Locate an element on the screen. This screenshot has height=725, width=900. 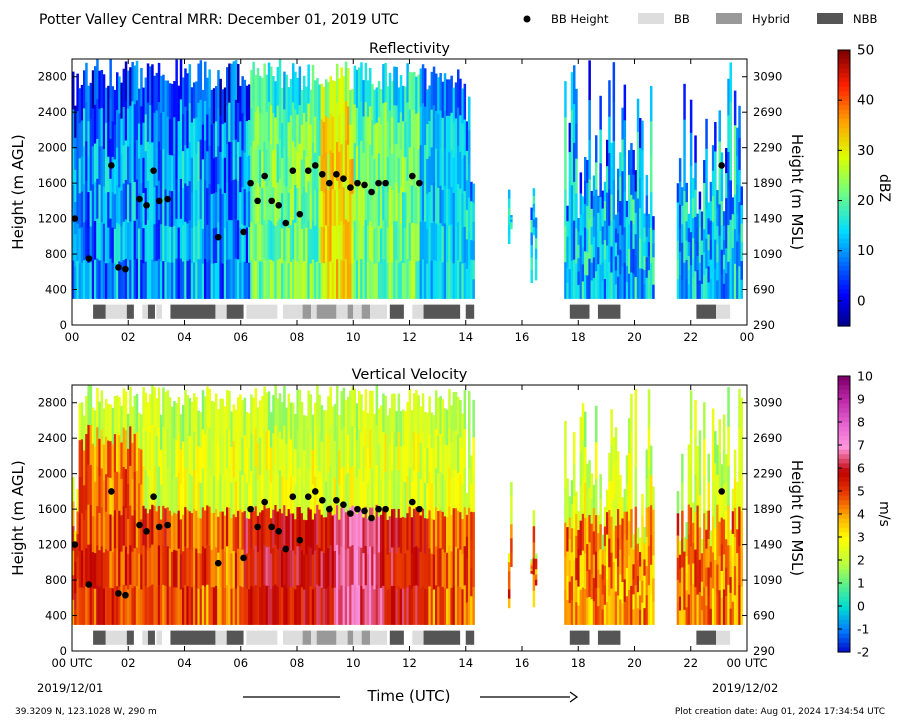
y-tick-label: 2800 is located at coordinates (52, 77).